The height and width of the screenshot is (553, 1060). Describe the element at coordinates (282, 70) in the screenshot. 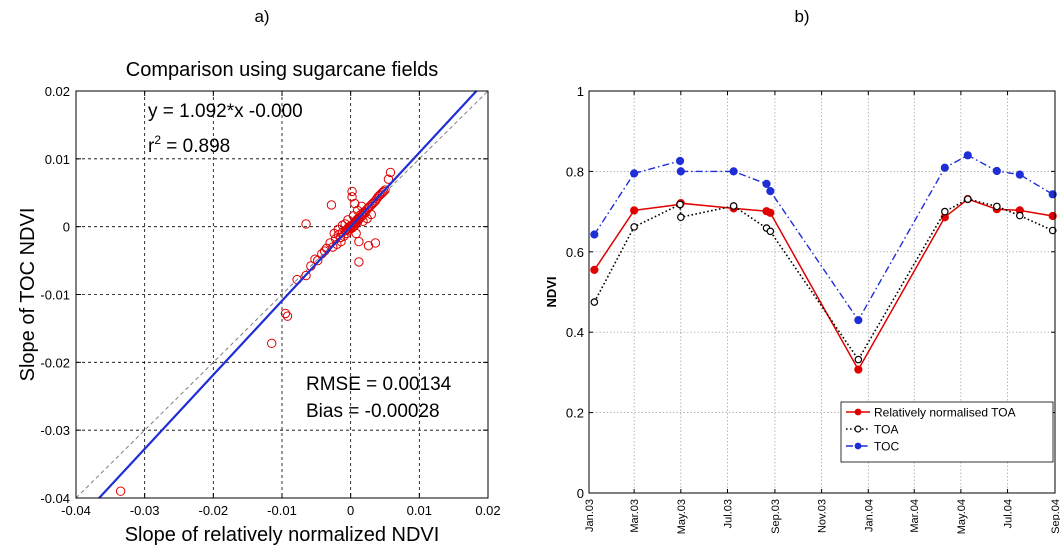

I see `chart-title: Comparison using sugarcane fields` at that location.